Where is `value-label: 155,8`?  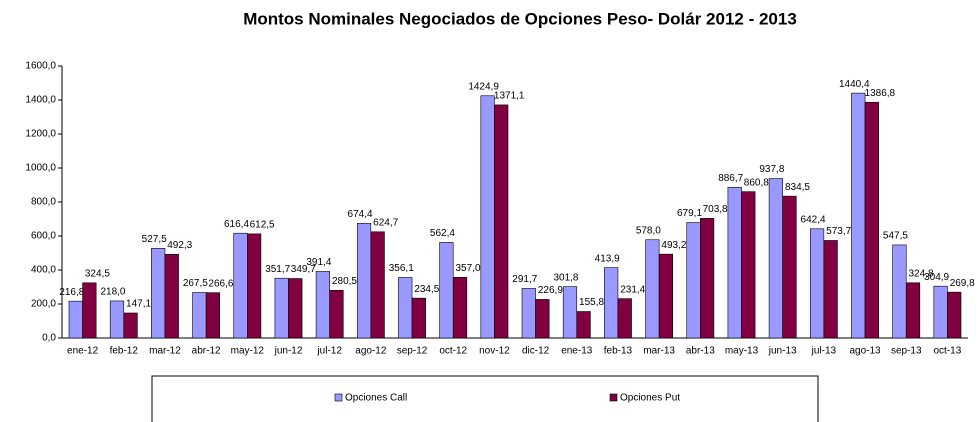 value-label: 155,8 is located at coordinates (591, 302).